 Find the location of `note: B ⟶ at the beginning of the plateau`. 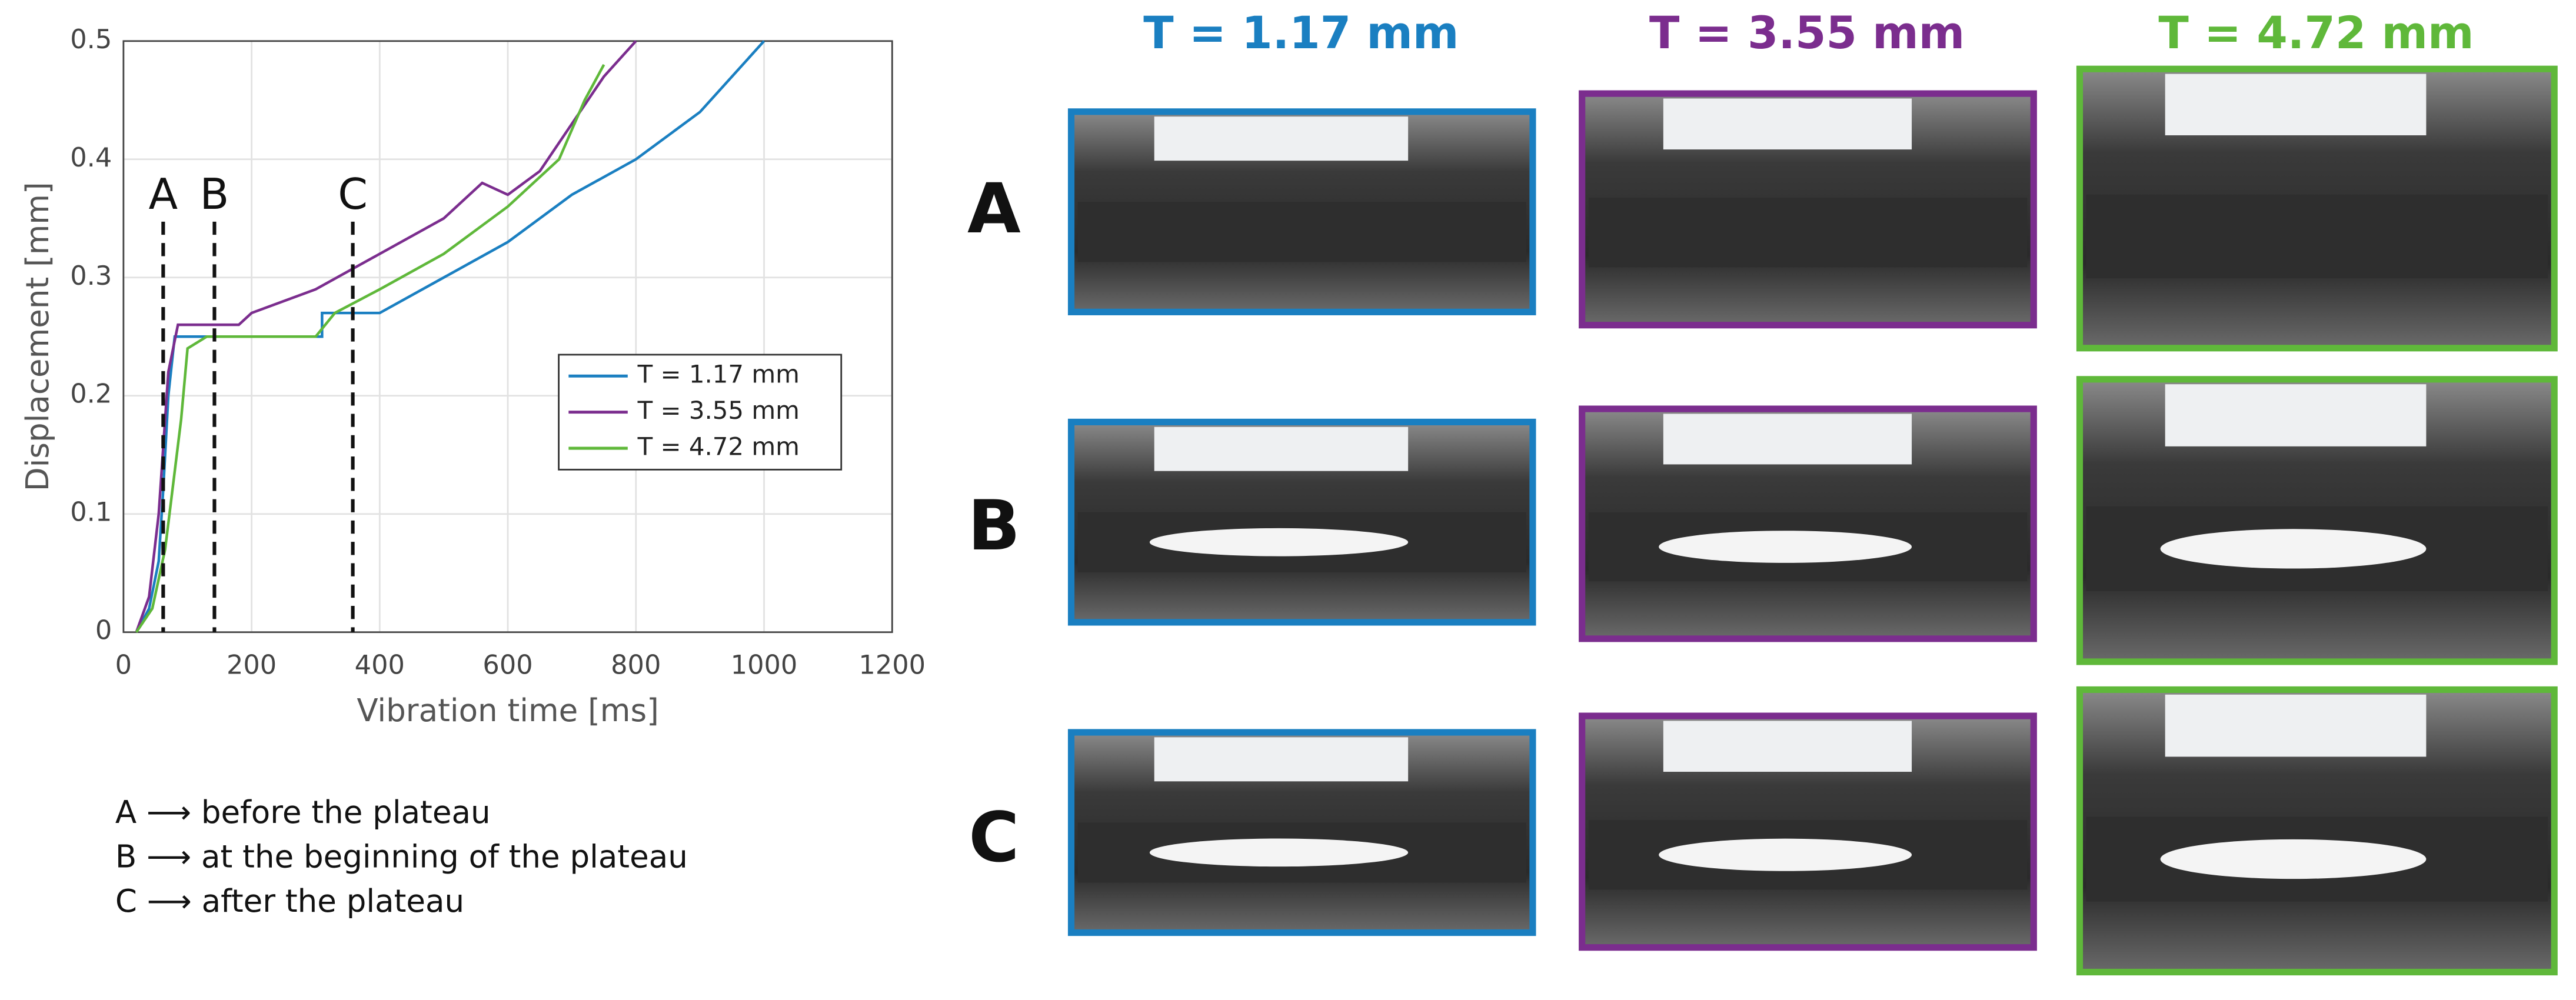

note: B ⟶ at the beginning of the plateau is located at coordinates (401, 857).